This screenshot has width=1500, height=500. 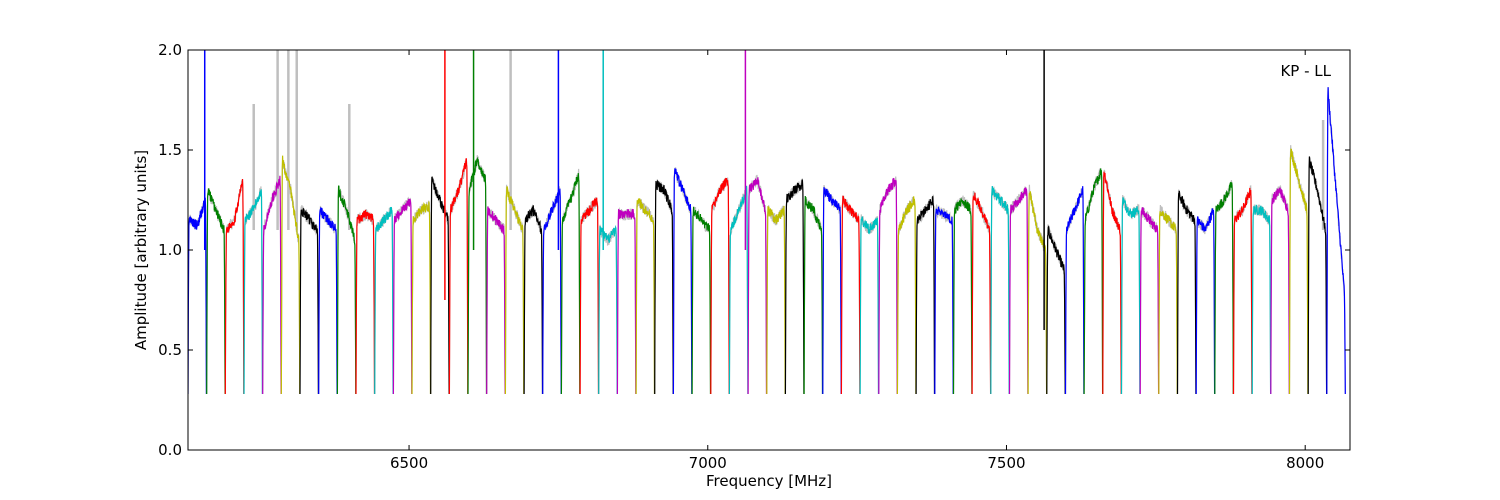 I want to click on chart-annotation: KP - LL, so click(x=1305, y=71).